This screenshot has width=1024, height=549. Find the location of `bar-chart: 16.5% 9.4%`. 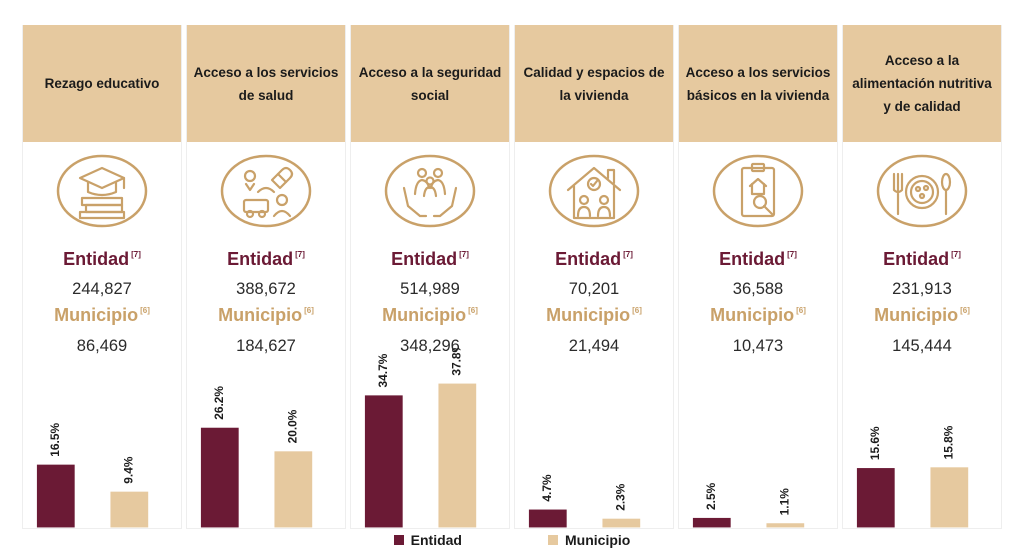

bar-chart: 16.5% 9.4% is located at coordinates (92, 475).